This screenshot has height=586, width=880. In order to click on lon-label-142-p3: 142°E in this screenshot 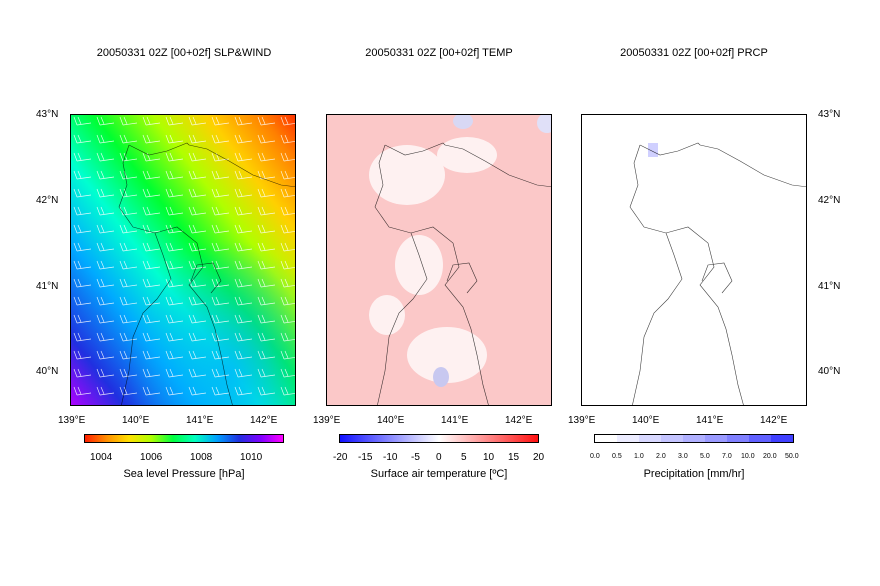, I will do `click(774, 420)`.